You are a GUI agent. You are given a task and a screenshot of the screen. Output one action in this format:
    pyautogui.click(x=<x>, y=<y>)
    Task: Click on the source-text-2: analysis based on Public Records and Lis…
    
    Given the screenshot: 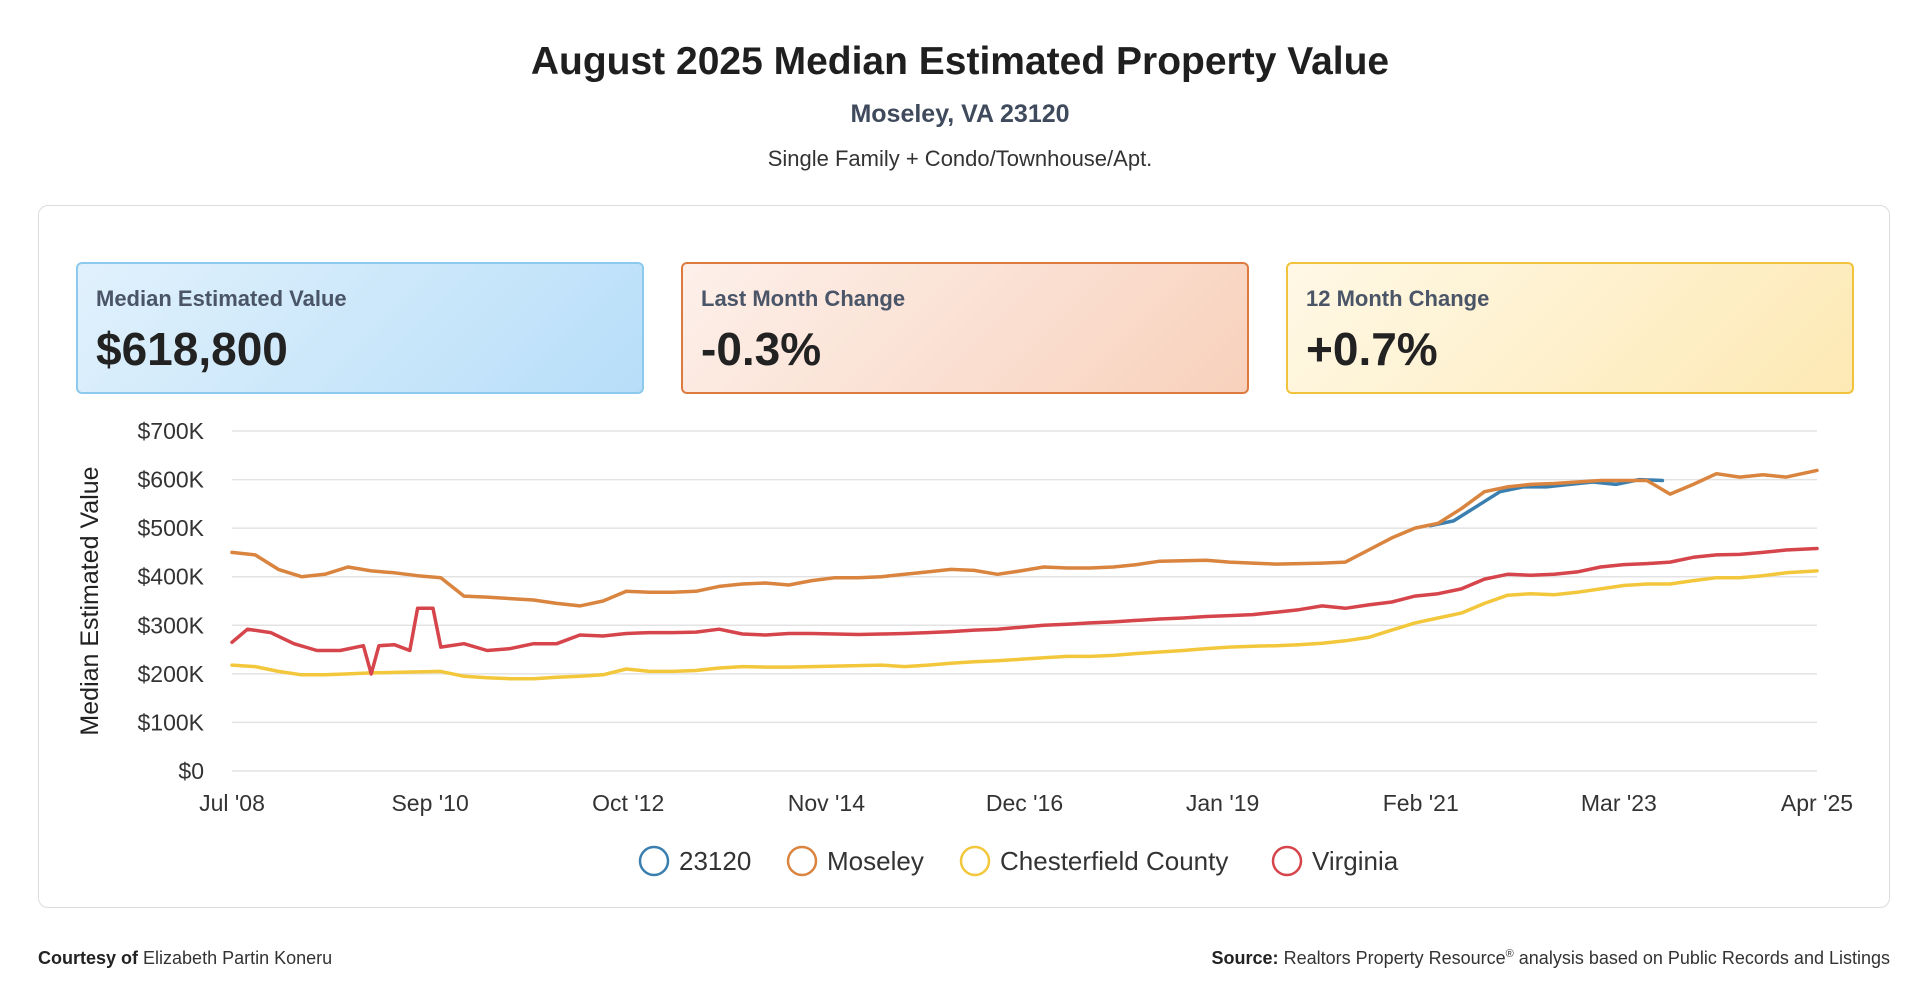 What is the action you would take?
    pyautogui.click(x=1701, y=958)
    